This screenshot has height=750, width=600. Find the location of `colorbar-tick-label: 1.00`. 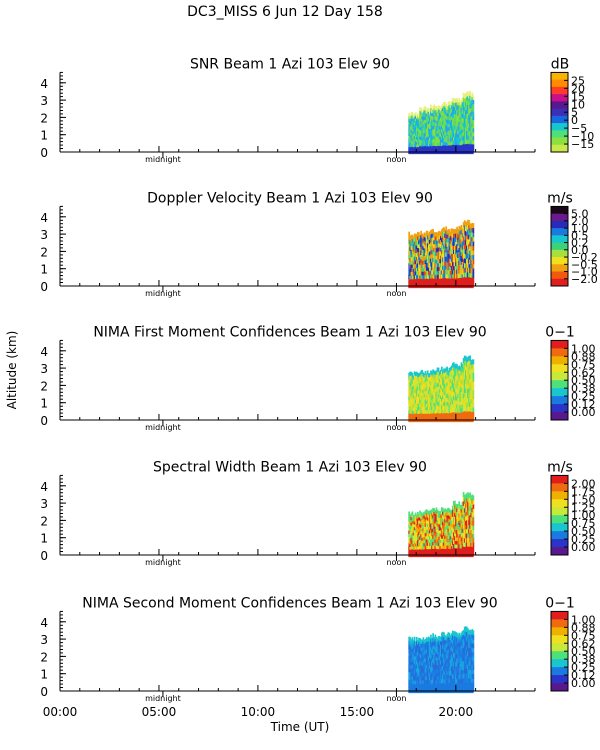

colorbar-tick-label: 1.00 is located at coordinates (583, 515).